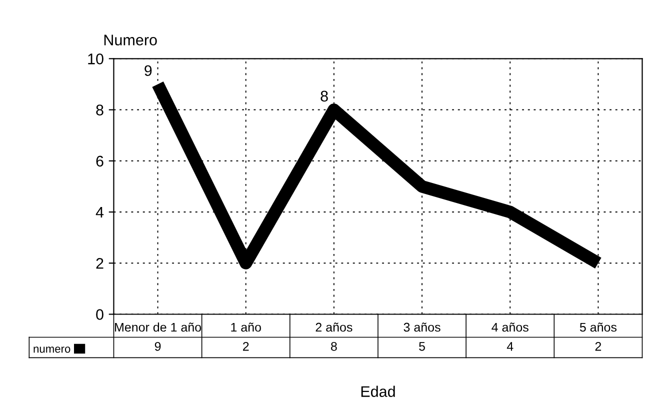 The width and height of the screenshot is (669, 419). Describe the element at coordinates (246, 327) in the screenshot. I see `x-tick-label: 1 año` at that location.